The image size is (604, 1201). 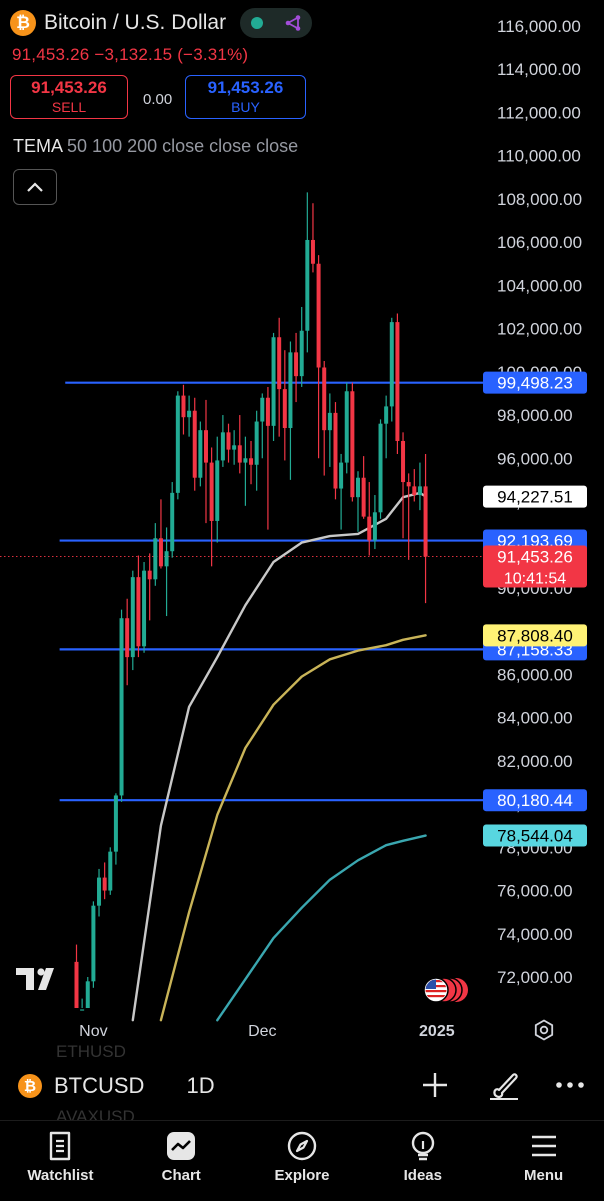 I want to click on lightbulb-icon, so click(x=422, y=1146).